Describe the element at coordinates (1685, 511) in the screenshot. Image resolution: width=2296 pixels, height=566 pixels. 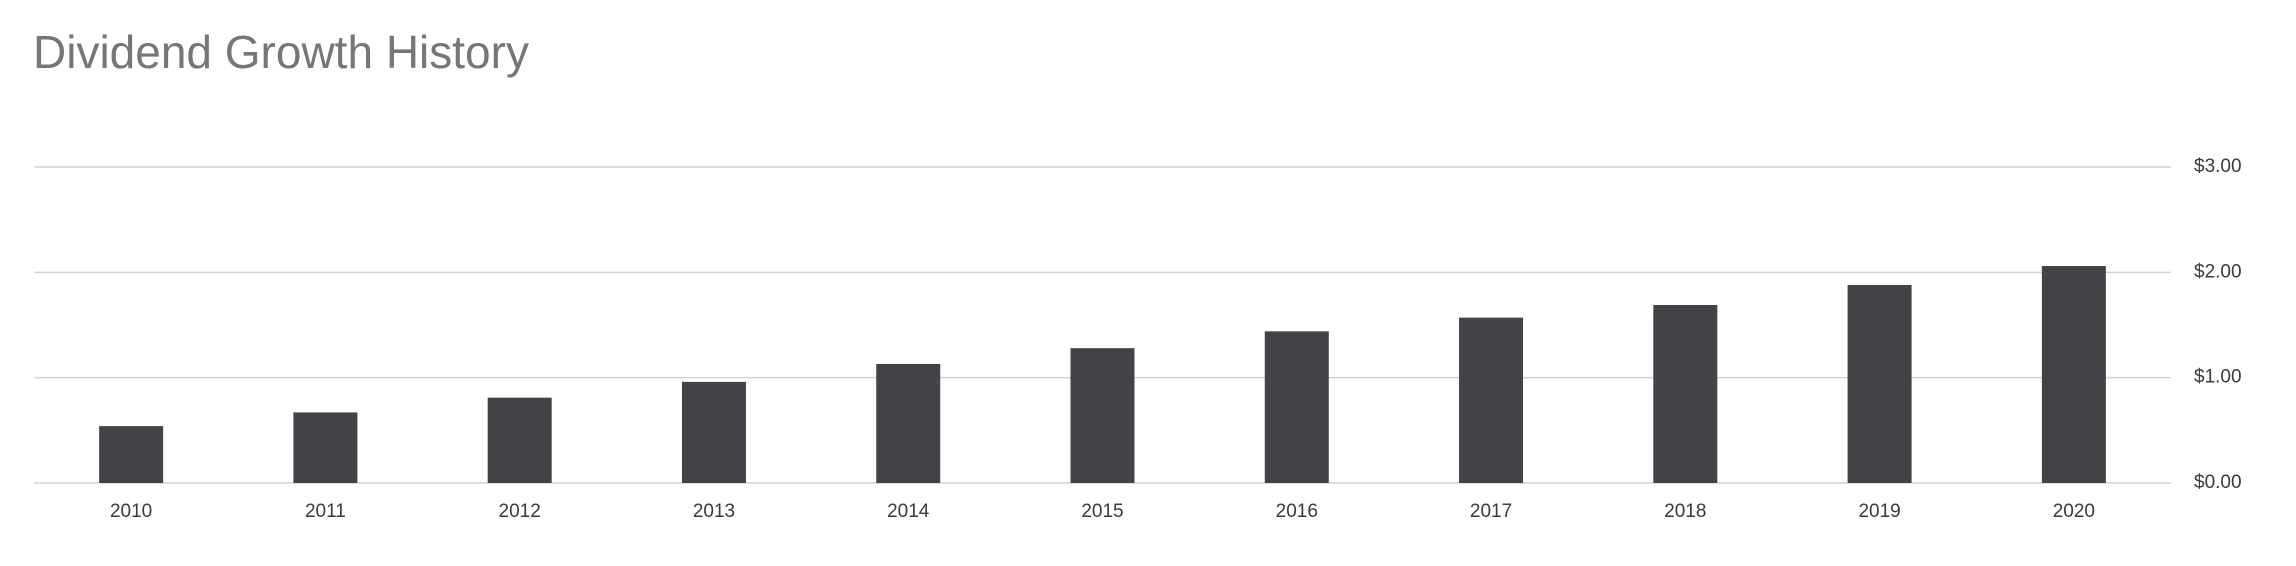
I see `x-tick-label: 2018` at that location.